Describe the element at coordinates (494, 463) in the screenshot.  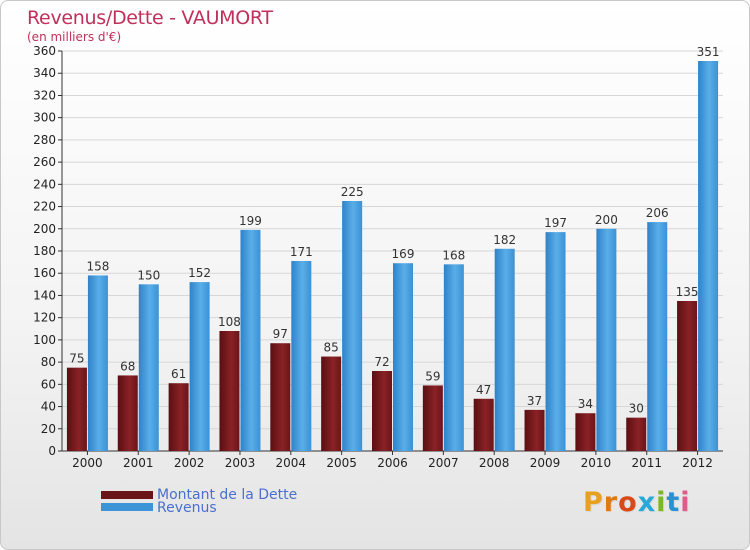
I see `x-tick-label: 2008` at that location.